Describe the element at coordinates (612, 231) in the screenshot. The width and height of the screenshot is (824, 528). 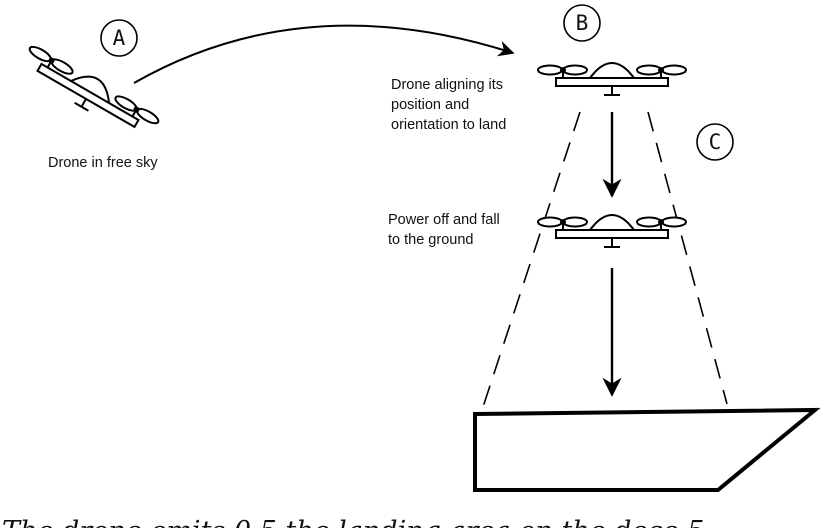
I see `drone-c-icon` at that location.